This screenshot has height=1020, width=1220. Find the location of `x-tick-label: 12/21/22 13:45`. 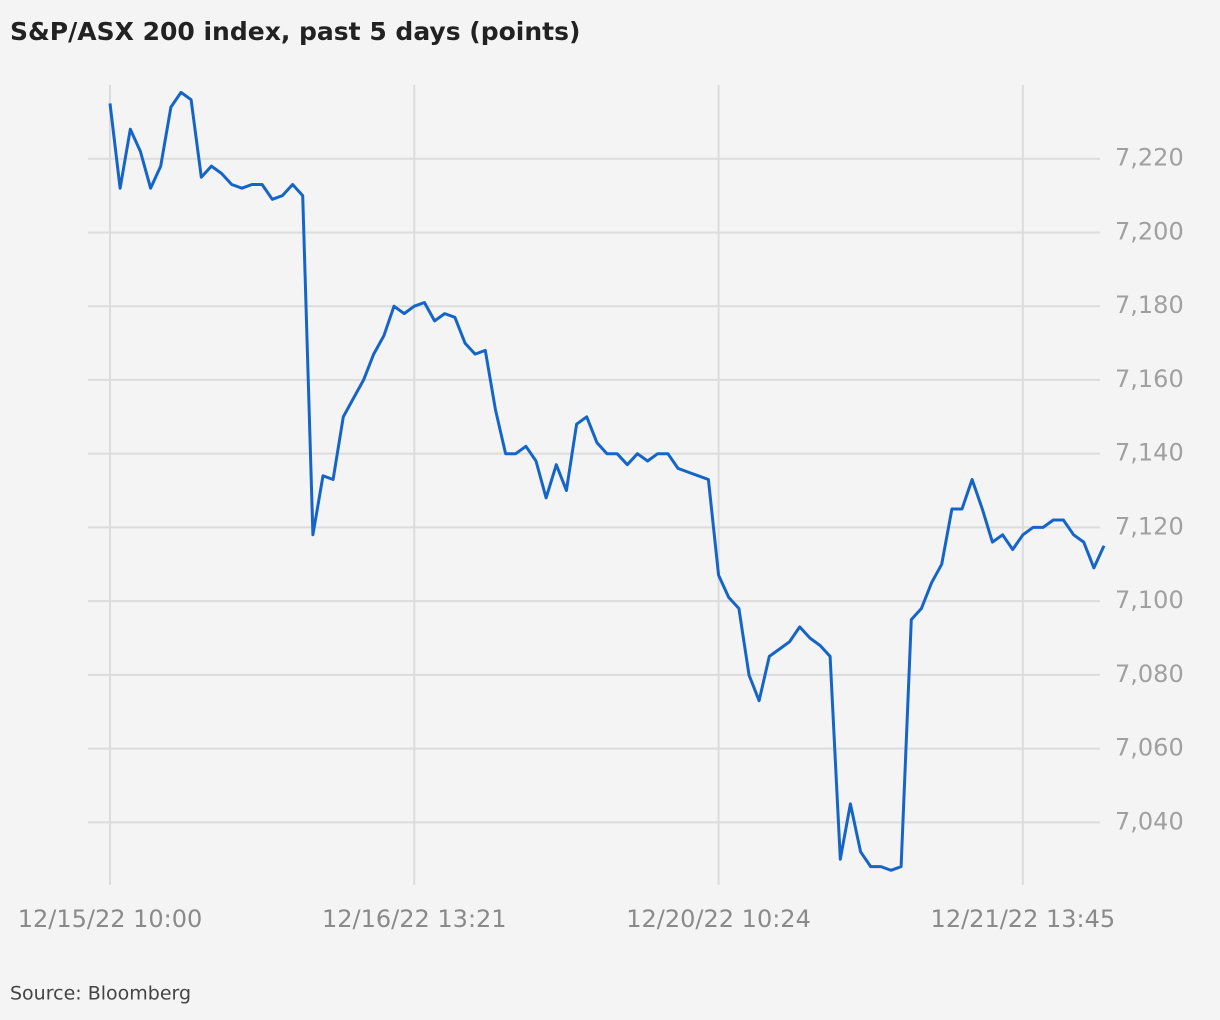

x-tick-label: 12/21/22 13:45 is located at coordinates (1023, 919).